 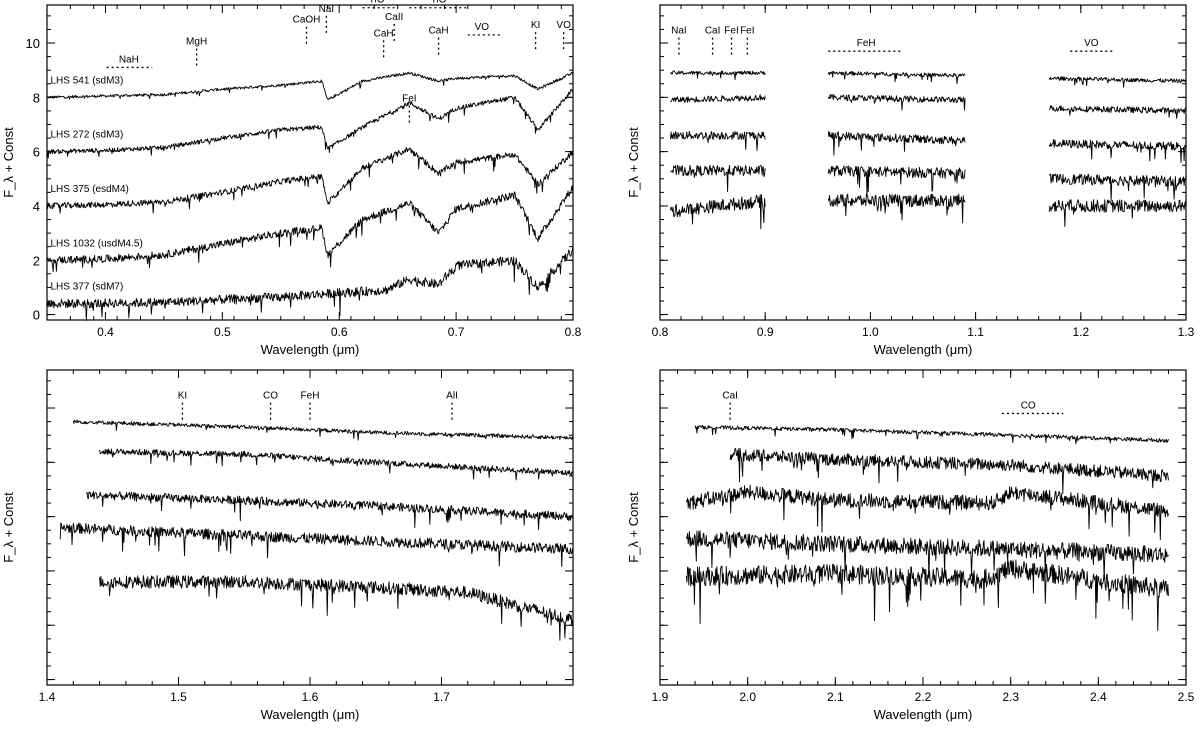 I want to click on series-label: LHS 1032 (usdM4.5), so click(x=97, y=243).